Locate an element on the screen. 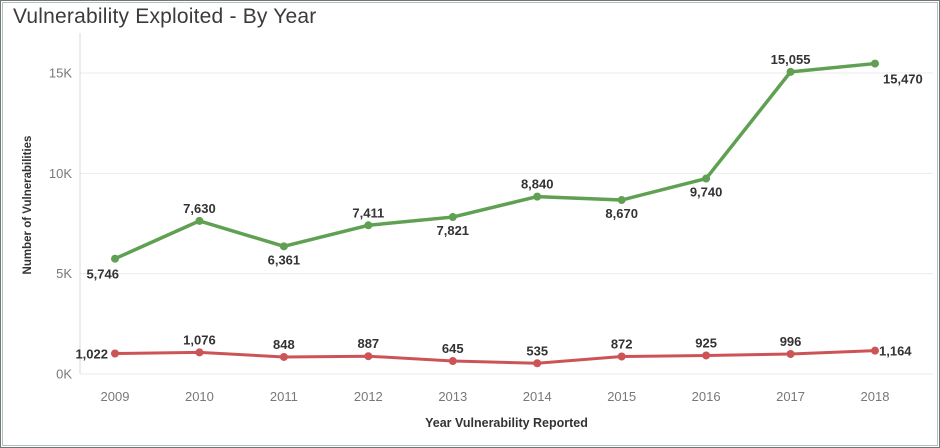  x-tick-label: 2009 is located at coordinates (115, 396).